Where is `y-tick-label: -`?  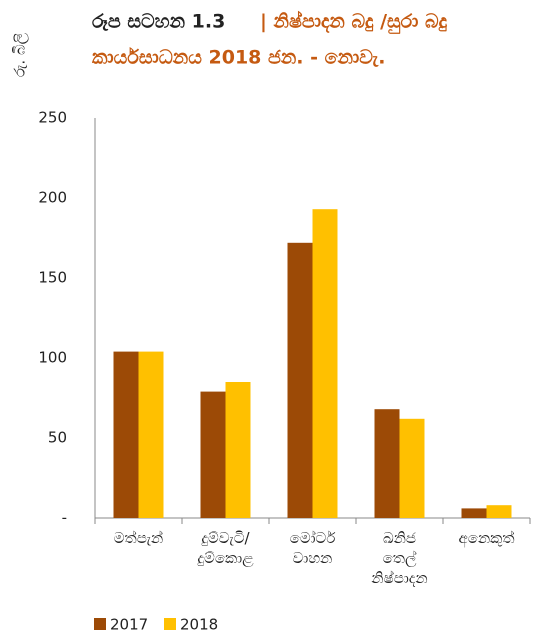
y-tick-label: - is located at coordinates (64, 518).